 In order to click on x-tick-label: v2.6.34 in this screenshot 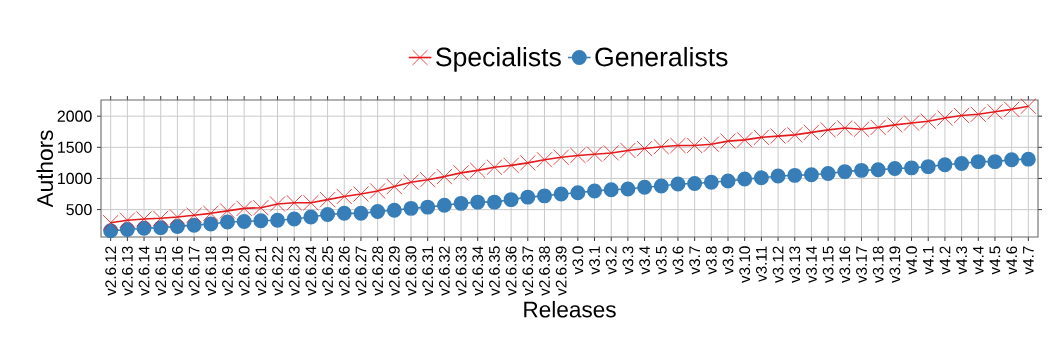, I will do `click(478, 271)`.